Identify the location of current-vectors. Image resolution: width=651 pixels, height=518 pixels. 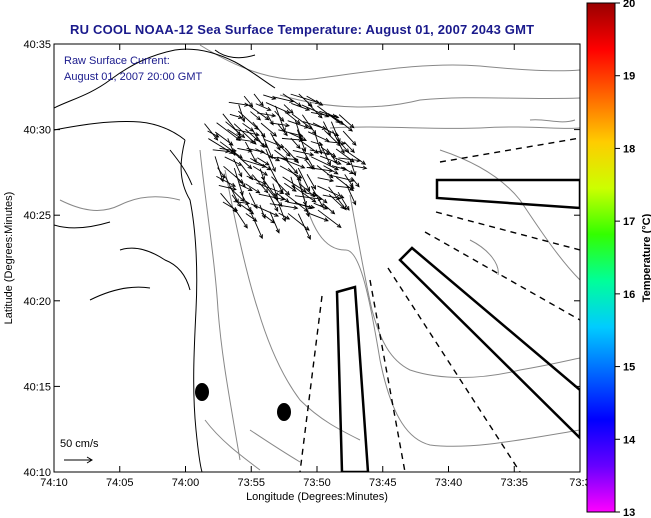
(286, 166).